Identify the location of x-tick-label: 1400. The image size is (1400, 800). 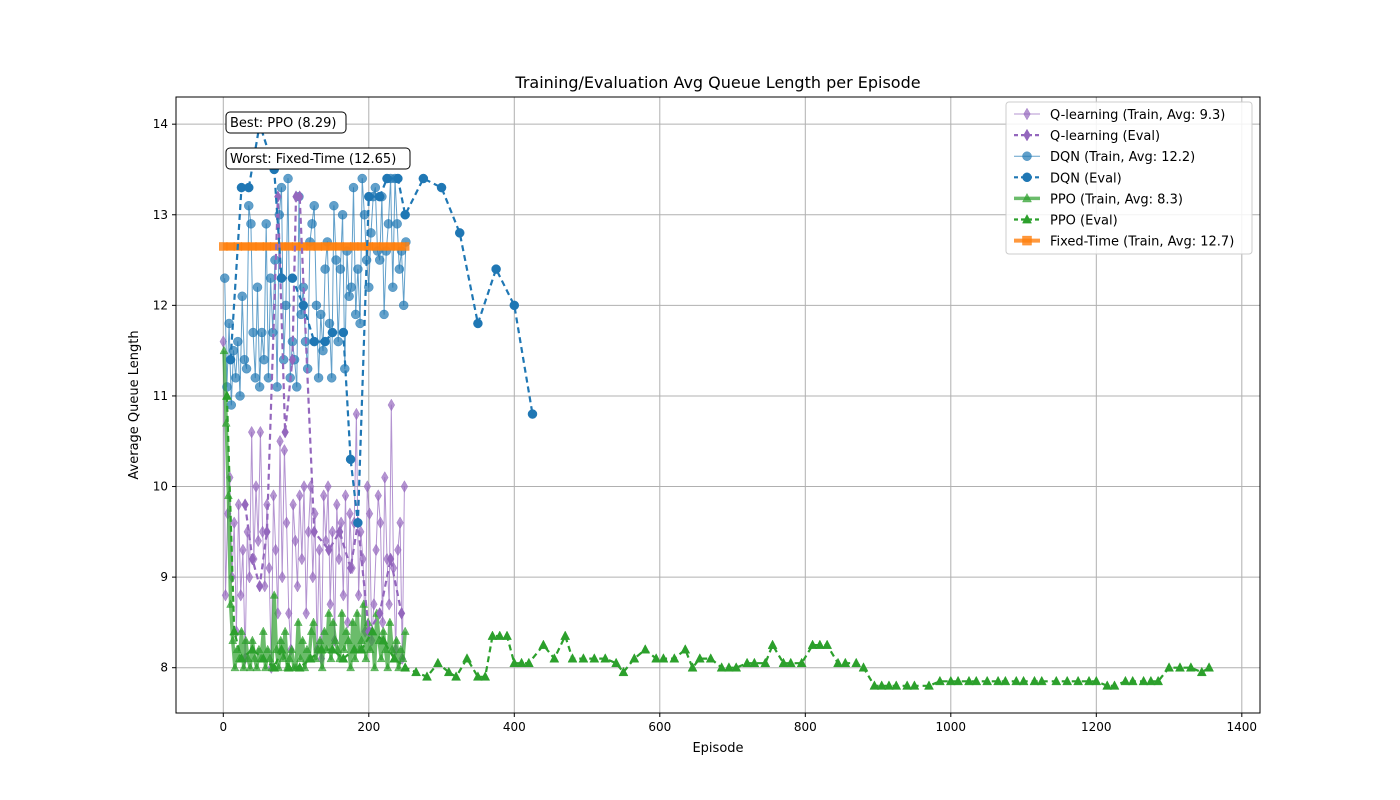
(1242, 727).